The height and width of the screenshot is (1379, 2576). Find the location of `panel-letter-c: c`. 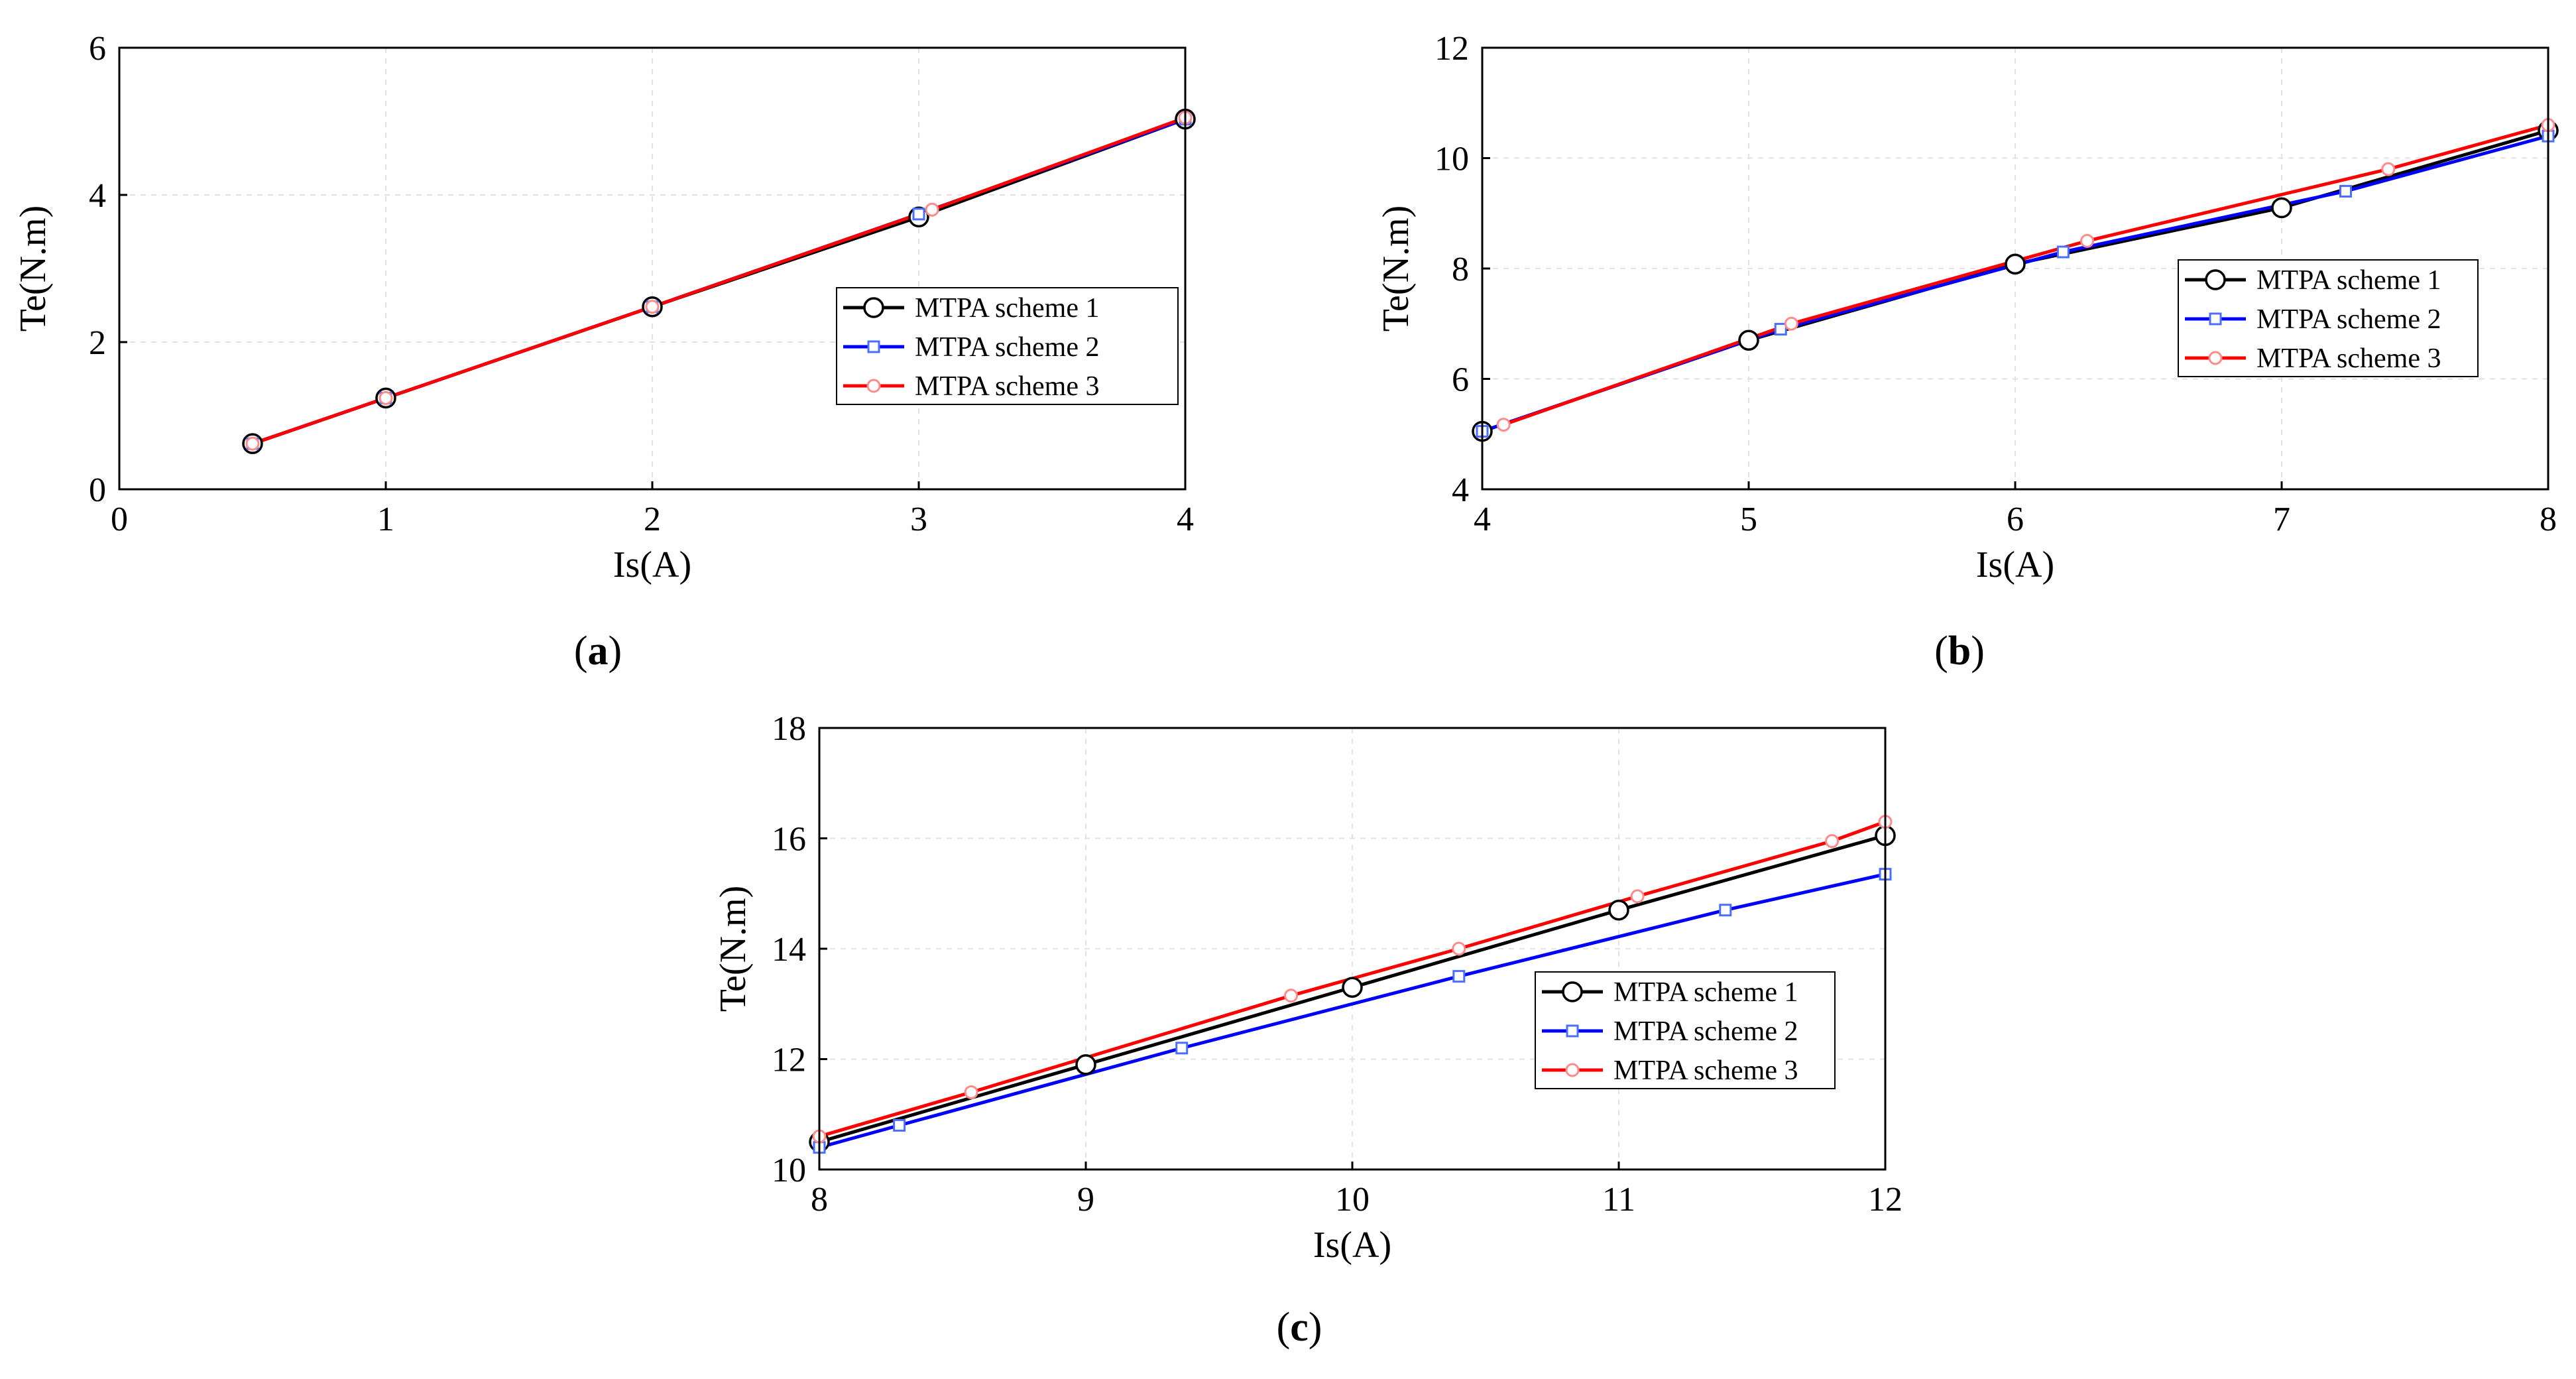

panel-letter-c: c is located at coordinates (1300, 1327).